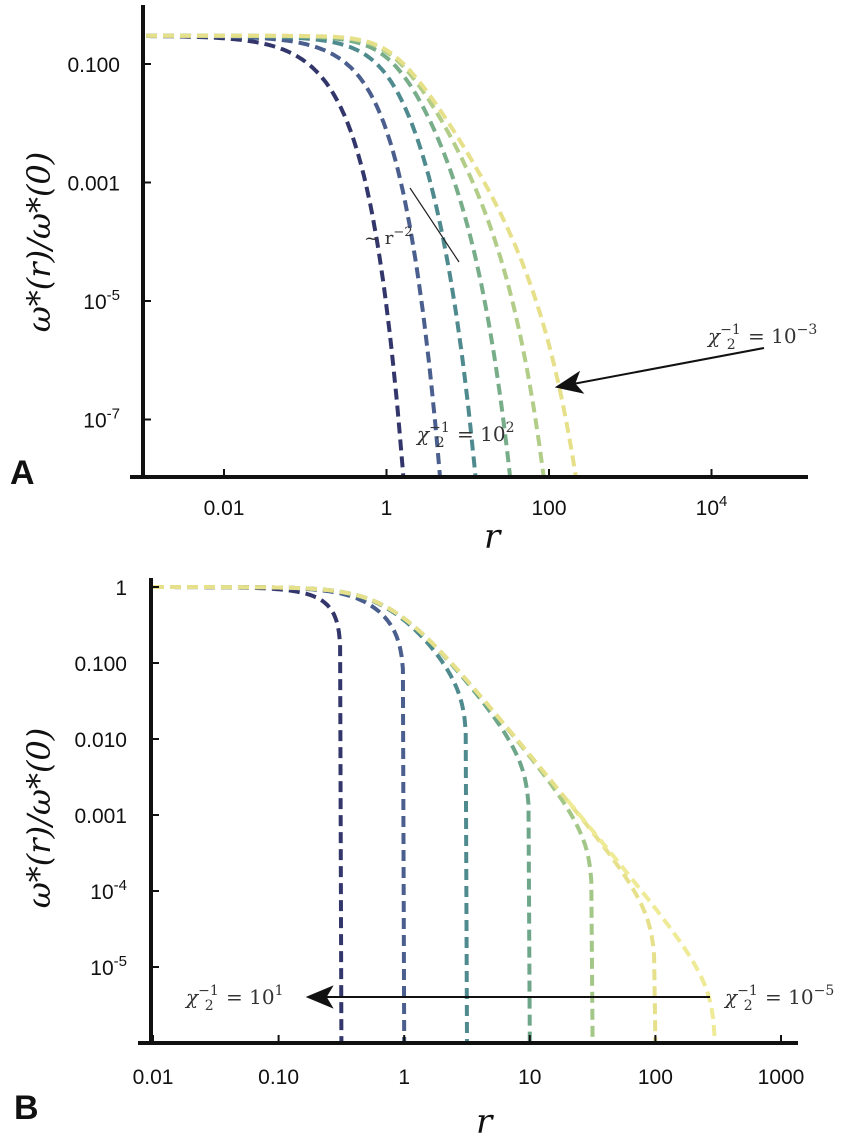 Image resolution: width=866 pixels, height=1145 pixels. I want to click on panel-a-ylabel: ω*(r)/ω*(0), so click(39, 242).